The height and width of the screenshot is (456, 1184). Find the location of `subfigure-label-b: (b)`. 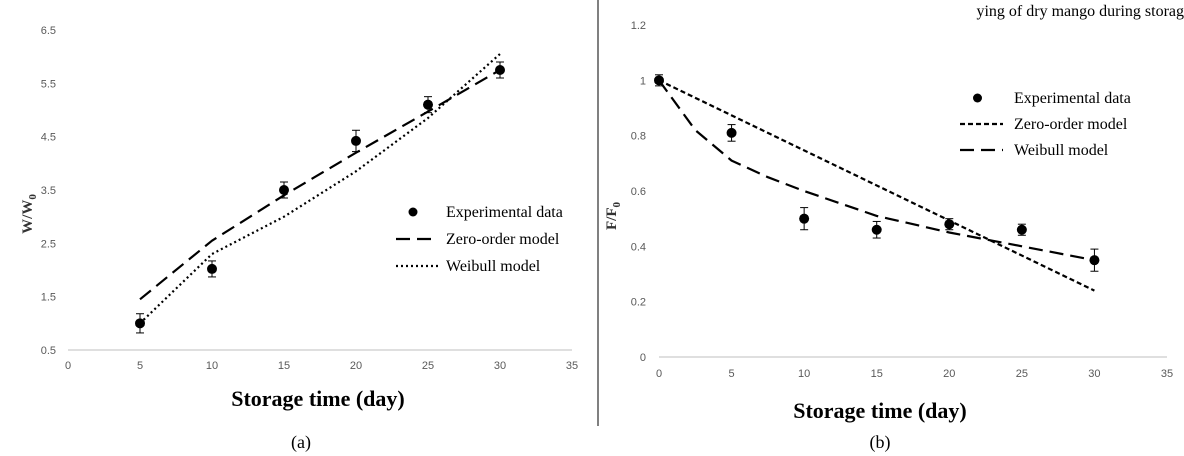

subfigure-label-b: (b) is located at coordinates (880, 442).